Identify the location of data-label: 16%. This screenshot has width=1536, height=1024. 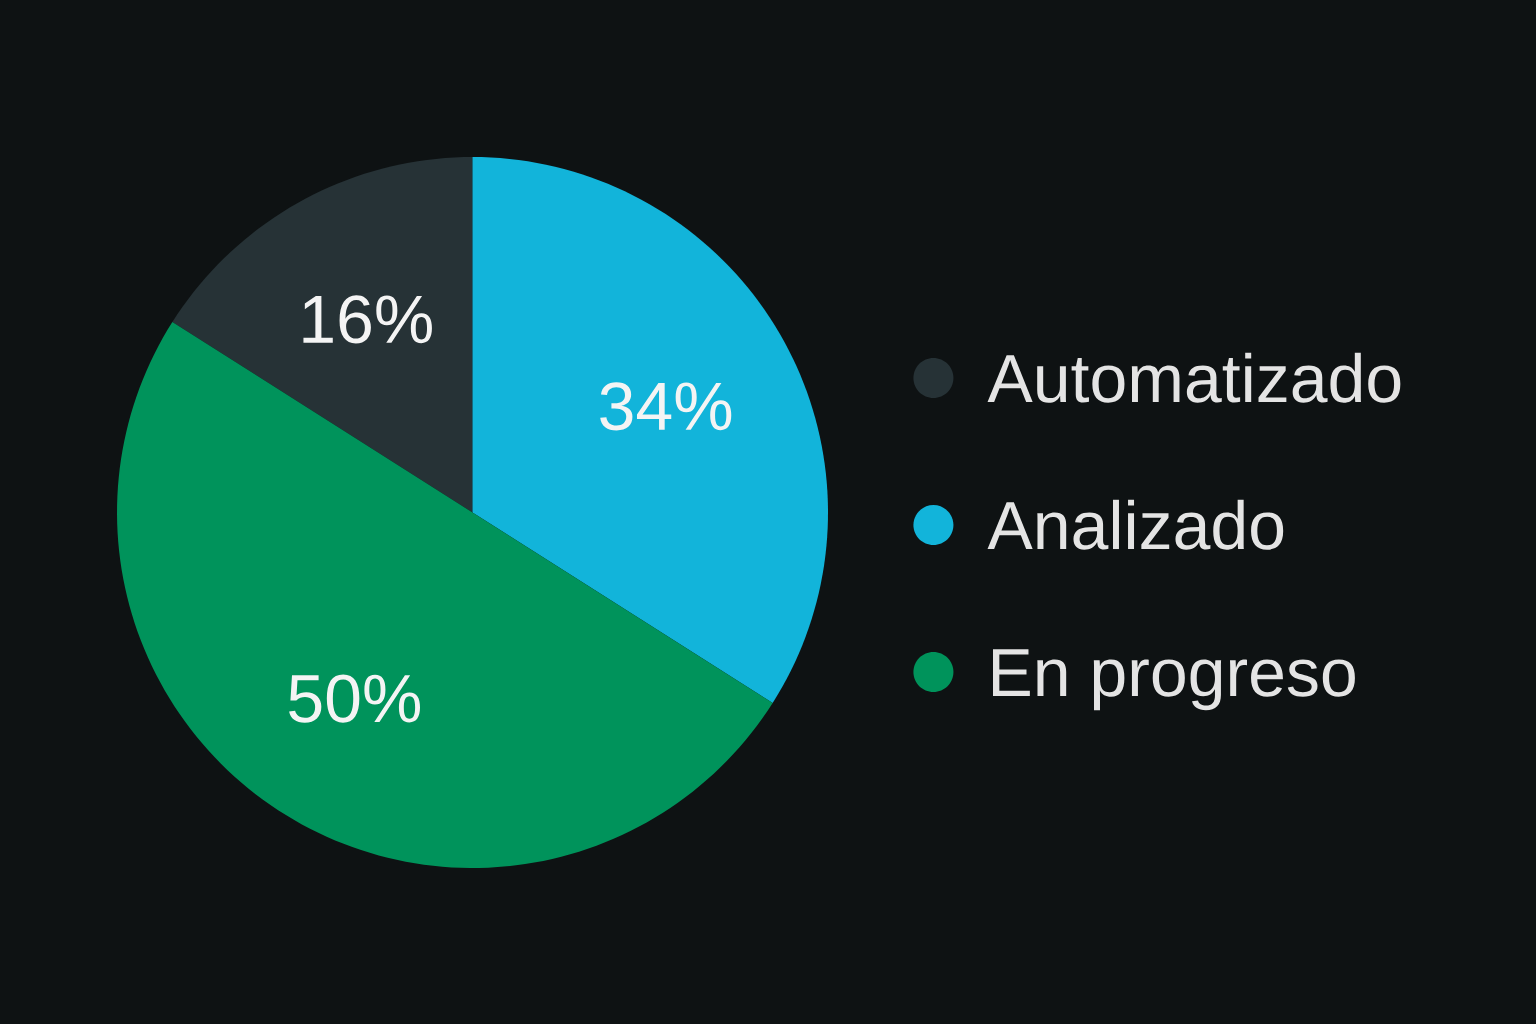
(367, 319).